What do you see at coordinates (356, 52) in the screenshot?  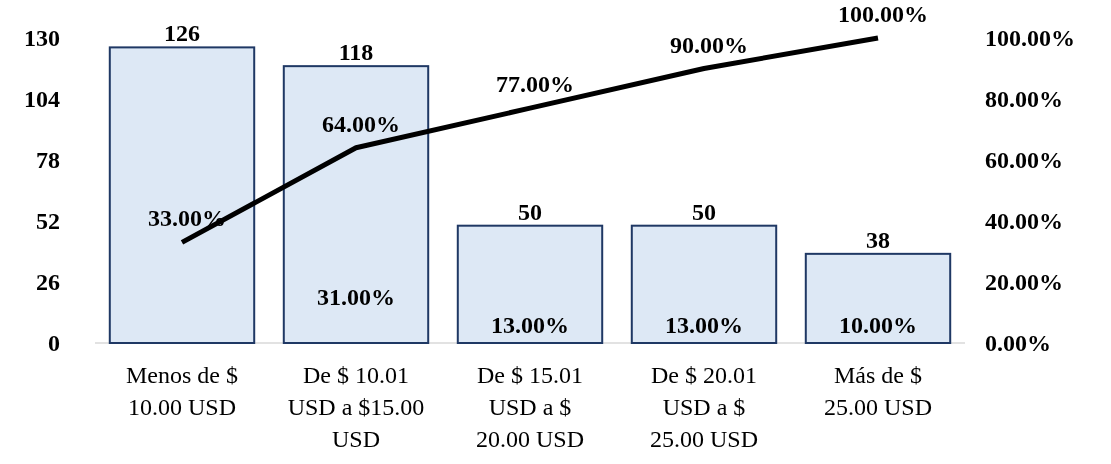 I see `data-label: 118` at bounding box center [356, 52].